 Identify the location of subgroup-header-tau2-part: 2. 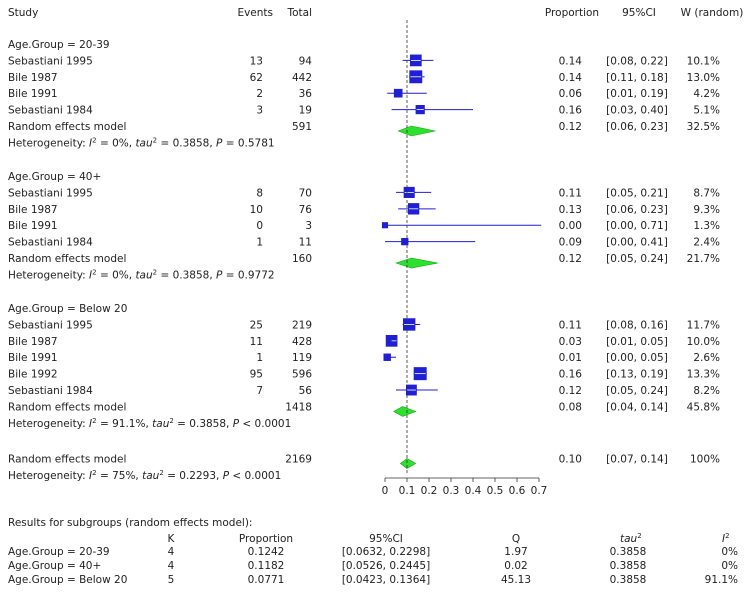
(639, 536).